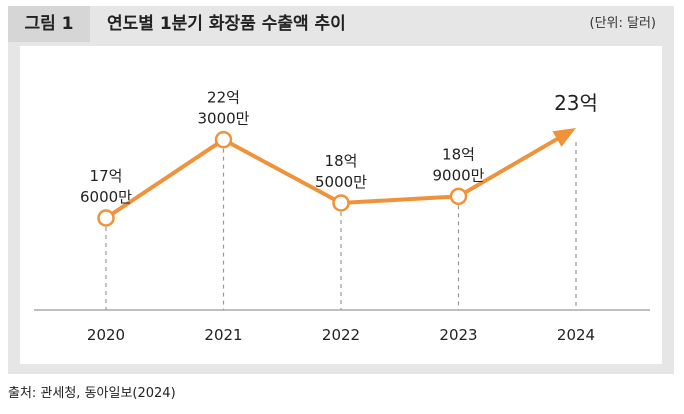 This screenshot has width=684, height=414. What do you see at coordinates (226, 24) in the screenshot?
I see `chart-title: 연도별 1분기 화장품 수출액 추이` at bounding box center [226, 24].